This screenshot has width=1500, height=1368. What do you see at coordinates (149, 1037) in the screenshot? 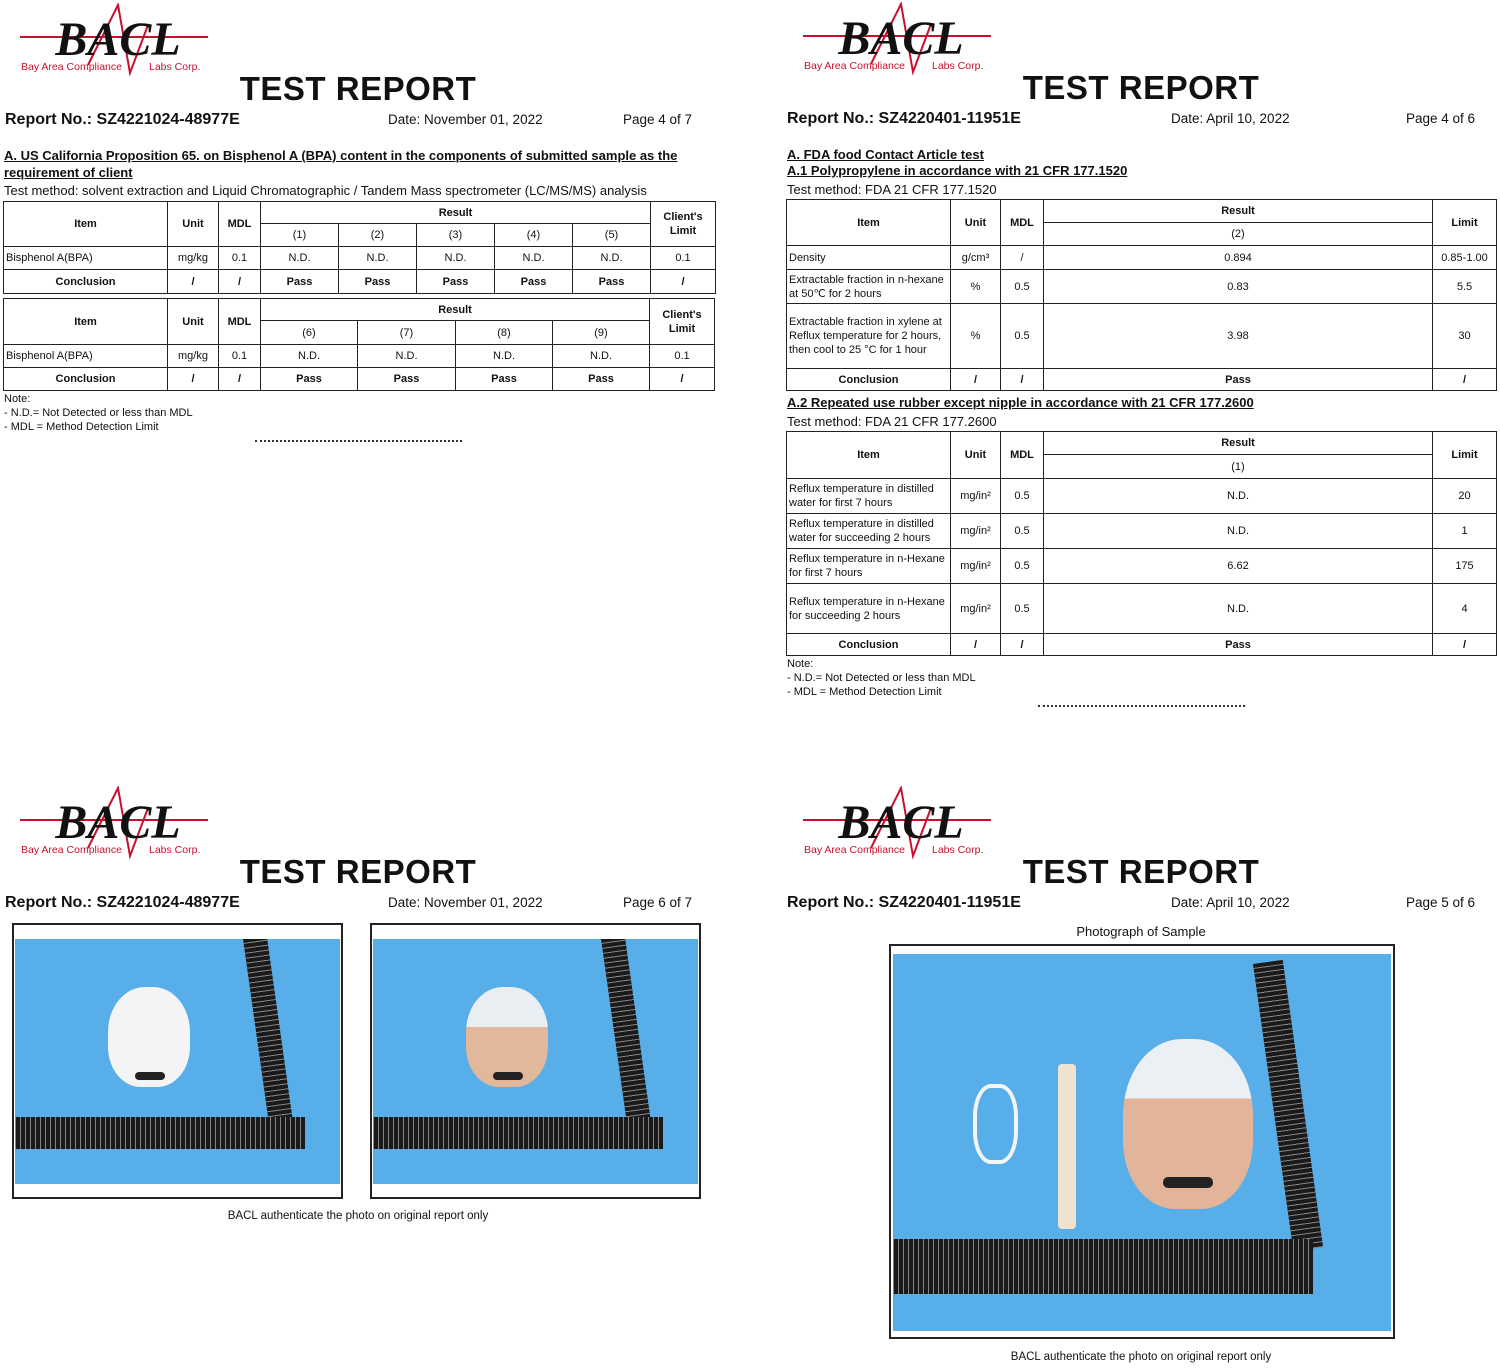
I see `product-white-cup` at bounding box center [149, 1037].